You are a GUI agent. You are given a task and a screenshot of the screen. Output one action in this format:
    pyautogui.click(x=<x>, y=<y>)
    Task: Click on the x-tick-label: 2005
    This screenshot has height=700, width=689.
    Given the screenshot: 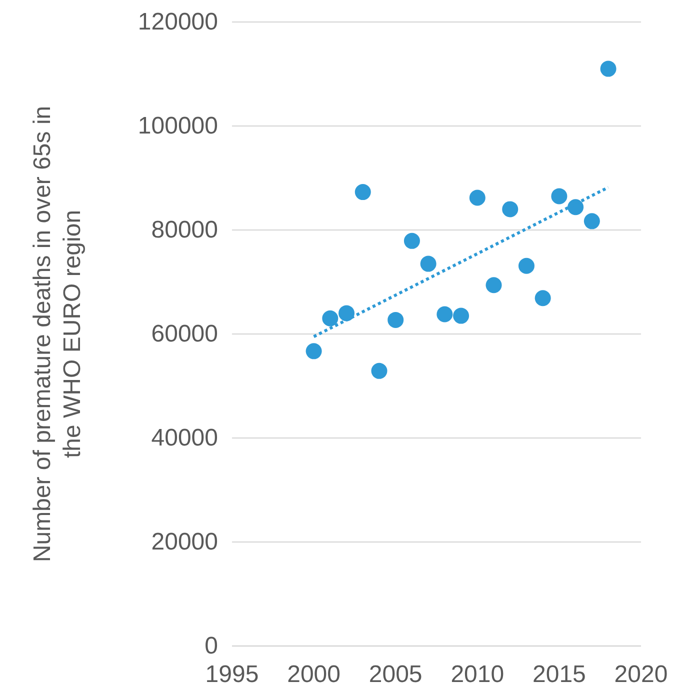 What is the action you would take?
    pyautogui.click(x=395, y=674)
    